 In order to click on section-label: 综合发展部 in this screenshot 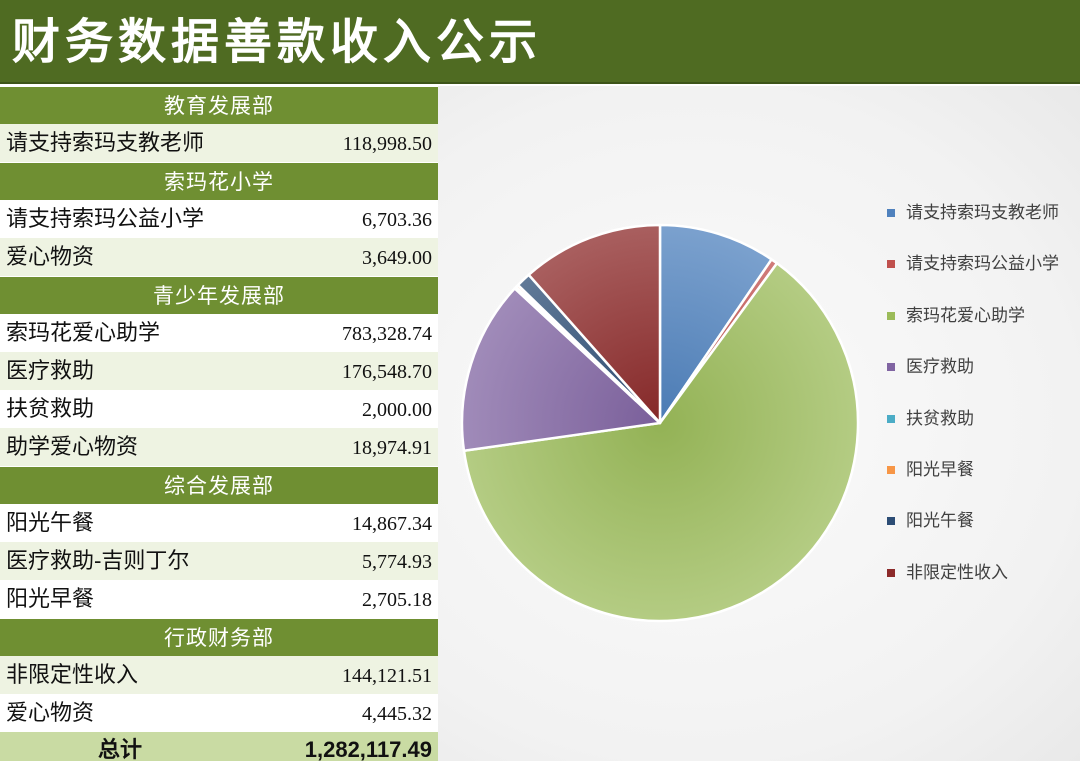, I will do `click(219, 486)`.